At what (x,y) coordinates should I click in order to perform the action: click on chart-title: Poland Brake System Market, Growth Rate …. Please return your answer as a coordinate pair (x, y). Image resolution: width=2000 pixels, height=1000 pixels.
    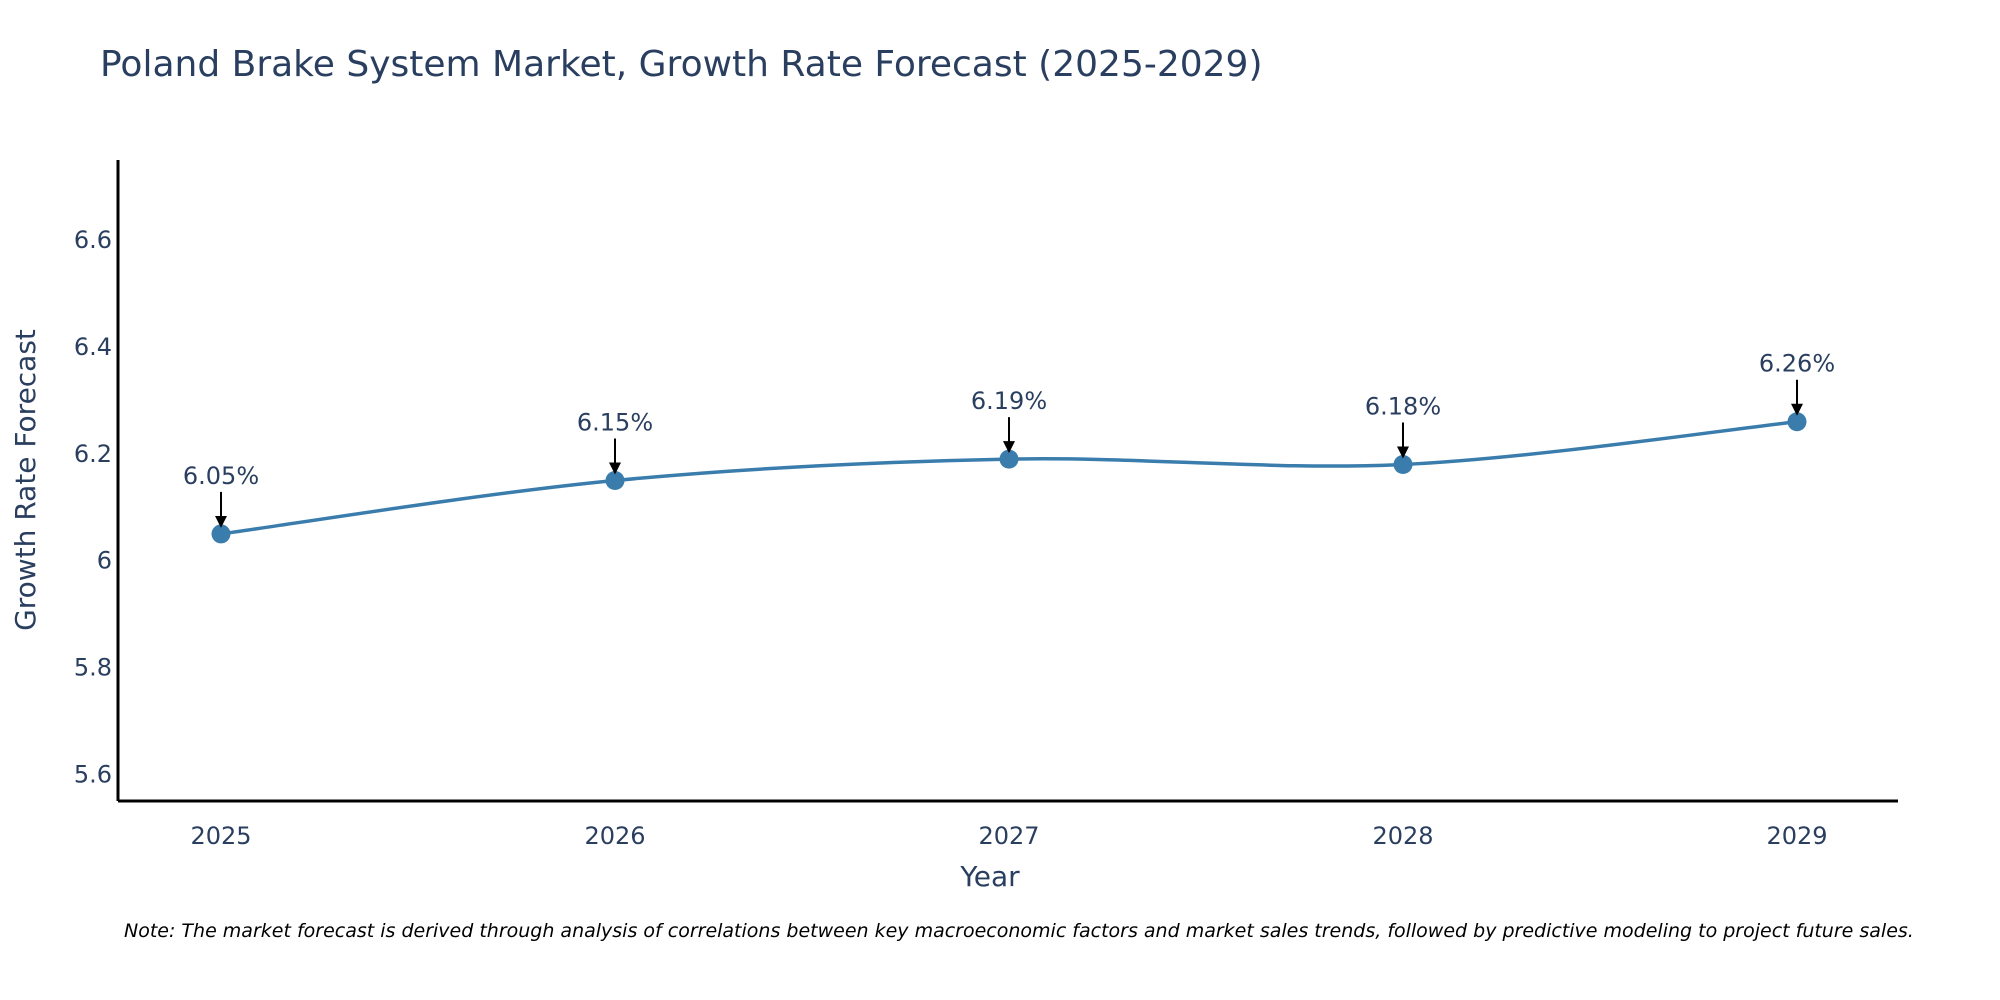
    Looking at the image, I should click on (681, 64).